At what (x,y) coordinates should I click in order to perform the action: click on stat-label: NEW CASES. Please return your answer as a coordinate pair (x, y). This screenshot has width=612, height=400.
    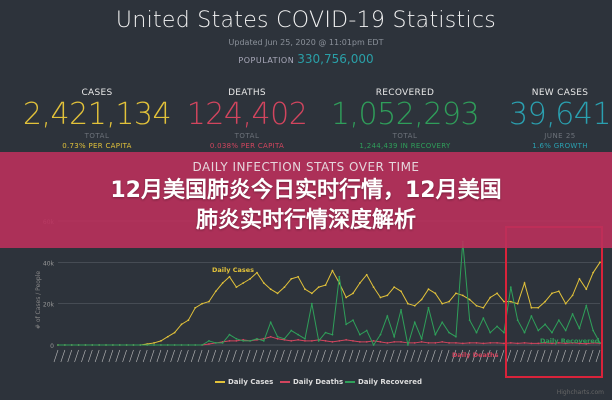
    Looking at the image, I should click on (560, 93).